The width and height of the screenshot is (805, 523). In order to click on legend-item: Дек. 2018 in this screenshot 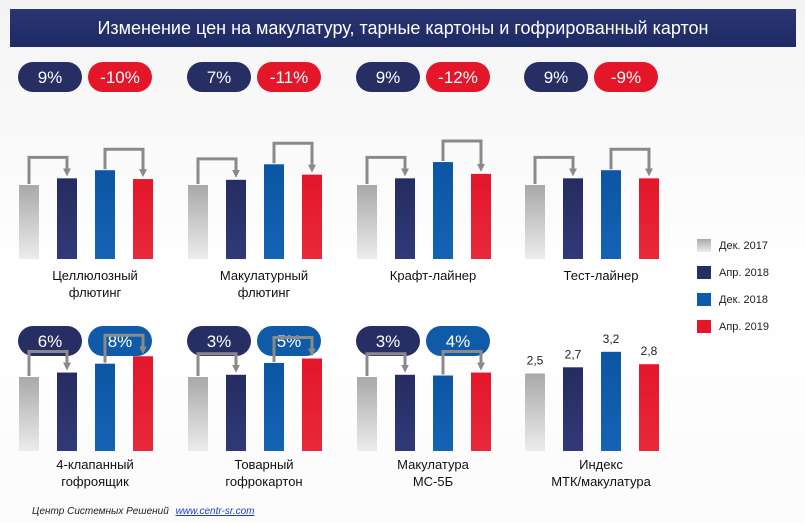, I will do `click(747, 299)`.